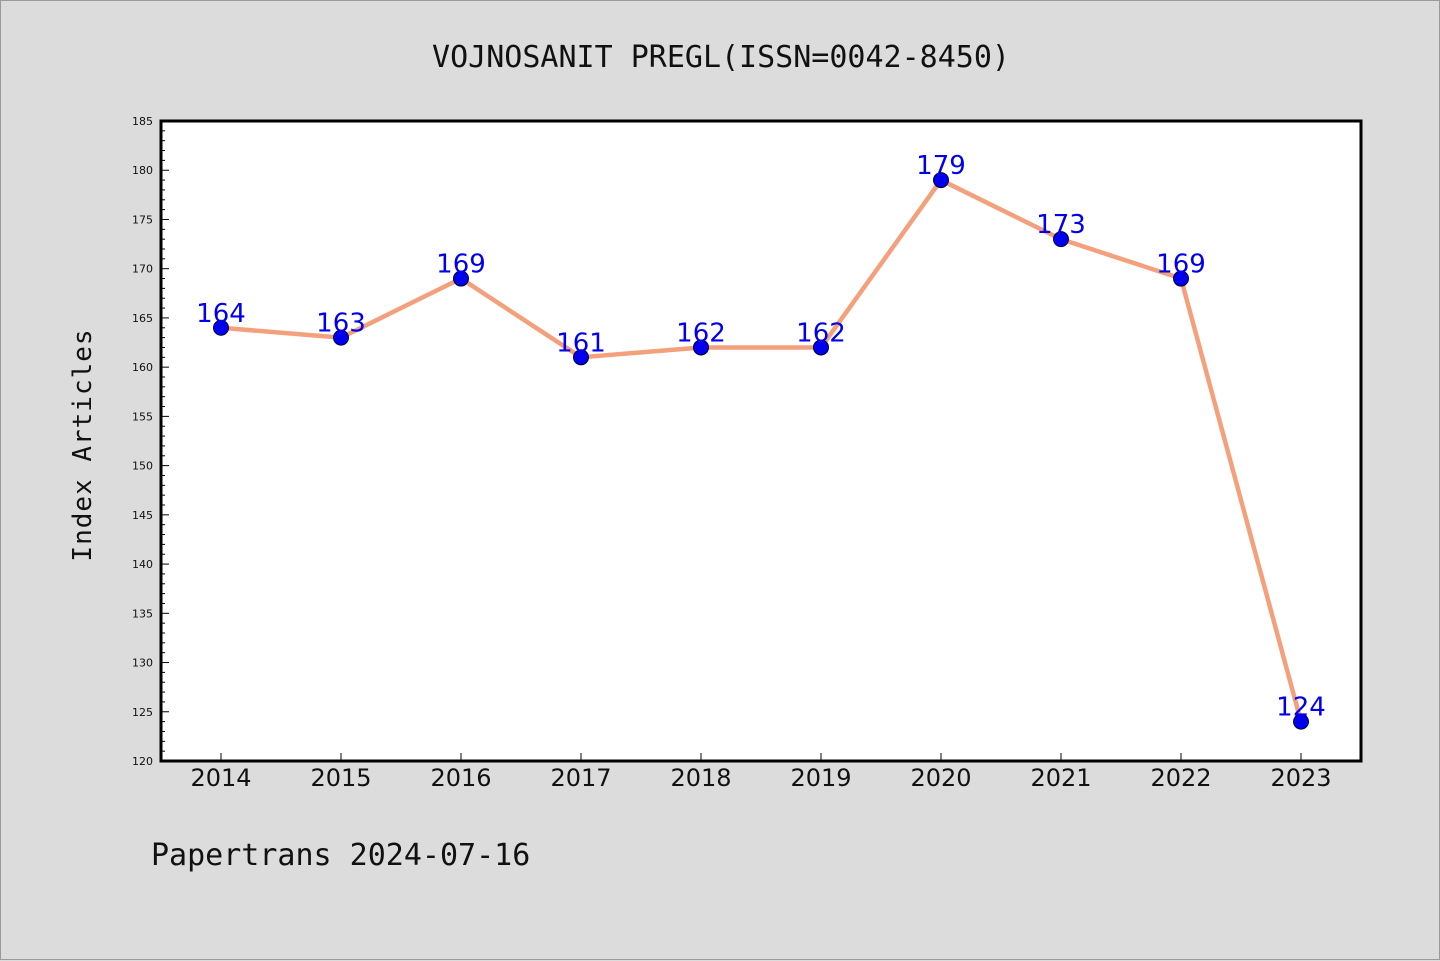 The width and height of the screenshot is (1440, 961). Describe the element at coordinates (142, 318) in the screenshot. I see `y-tick-label: 165` at that location.